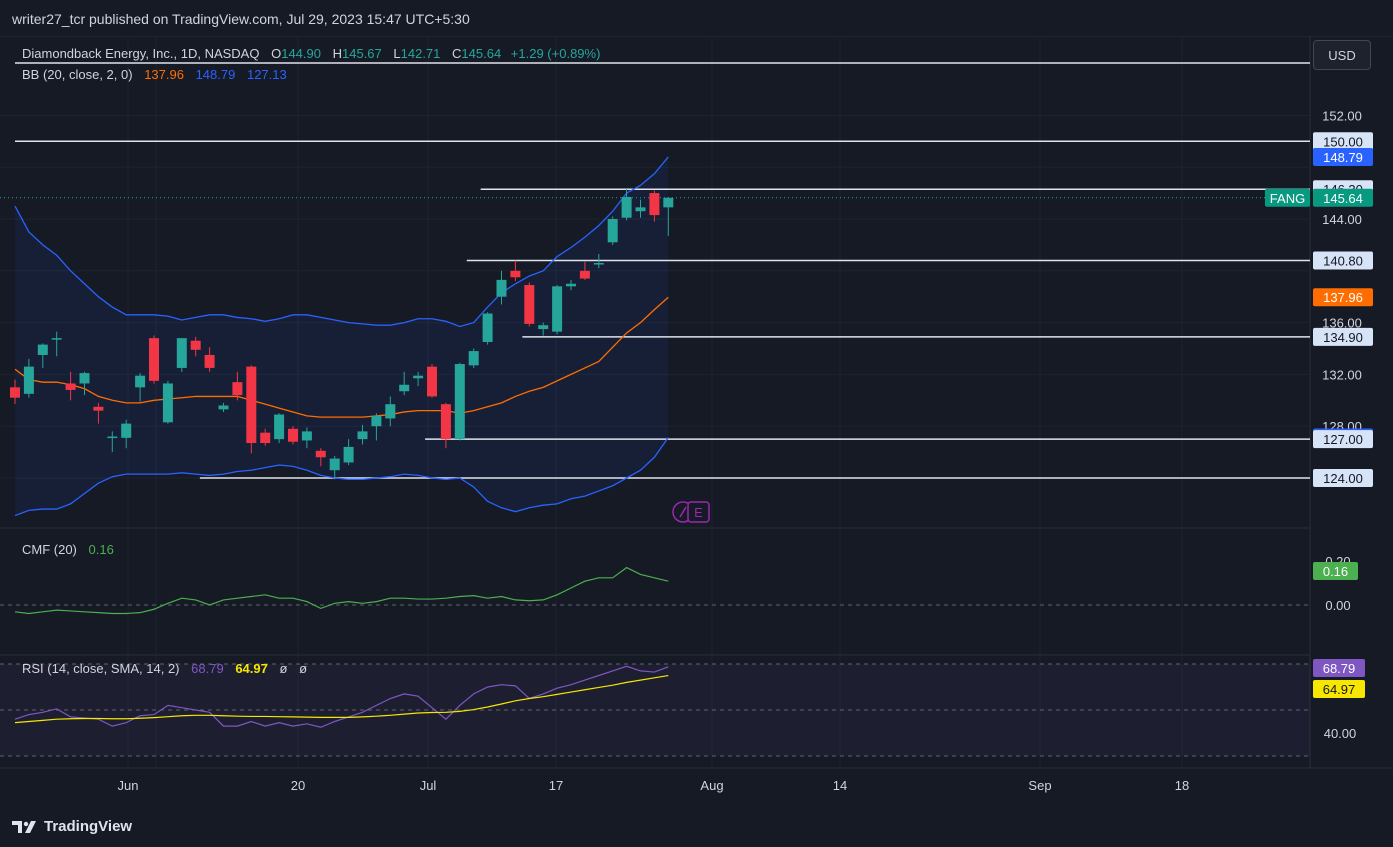  I want to click on price-tag-last: 145.64, so click(1343, 198).